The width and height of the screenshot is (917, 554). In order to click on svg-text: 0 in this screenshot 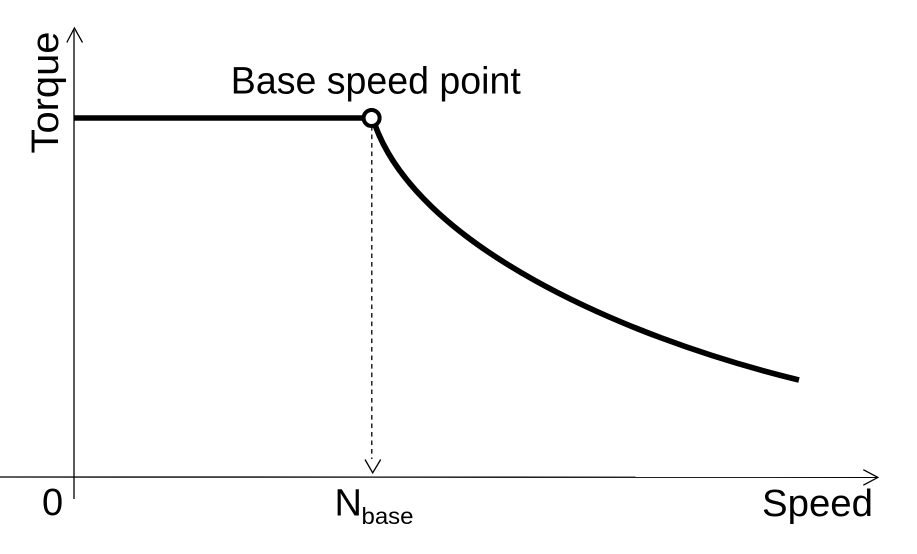, I will do `click(52, 503)`.